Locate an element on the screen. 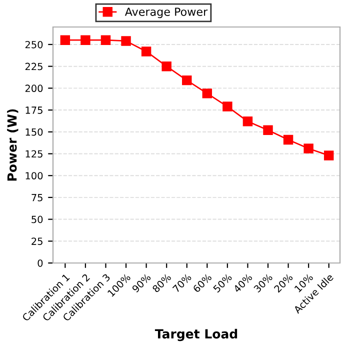 The height and width of the screenshot is (348, 348). y-tick-label: 0 is located at coordinates (40, 263).